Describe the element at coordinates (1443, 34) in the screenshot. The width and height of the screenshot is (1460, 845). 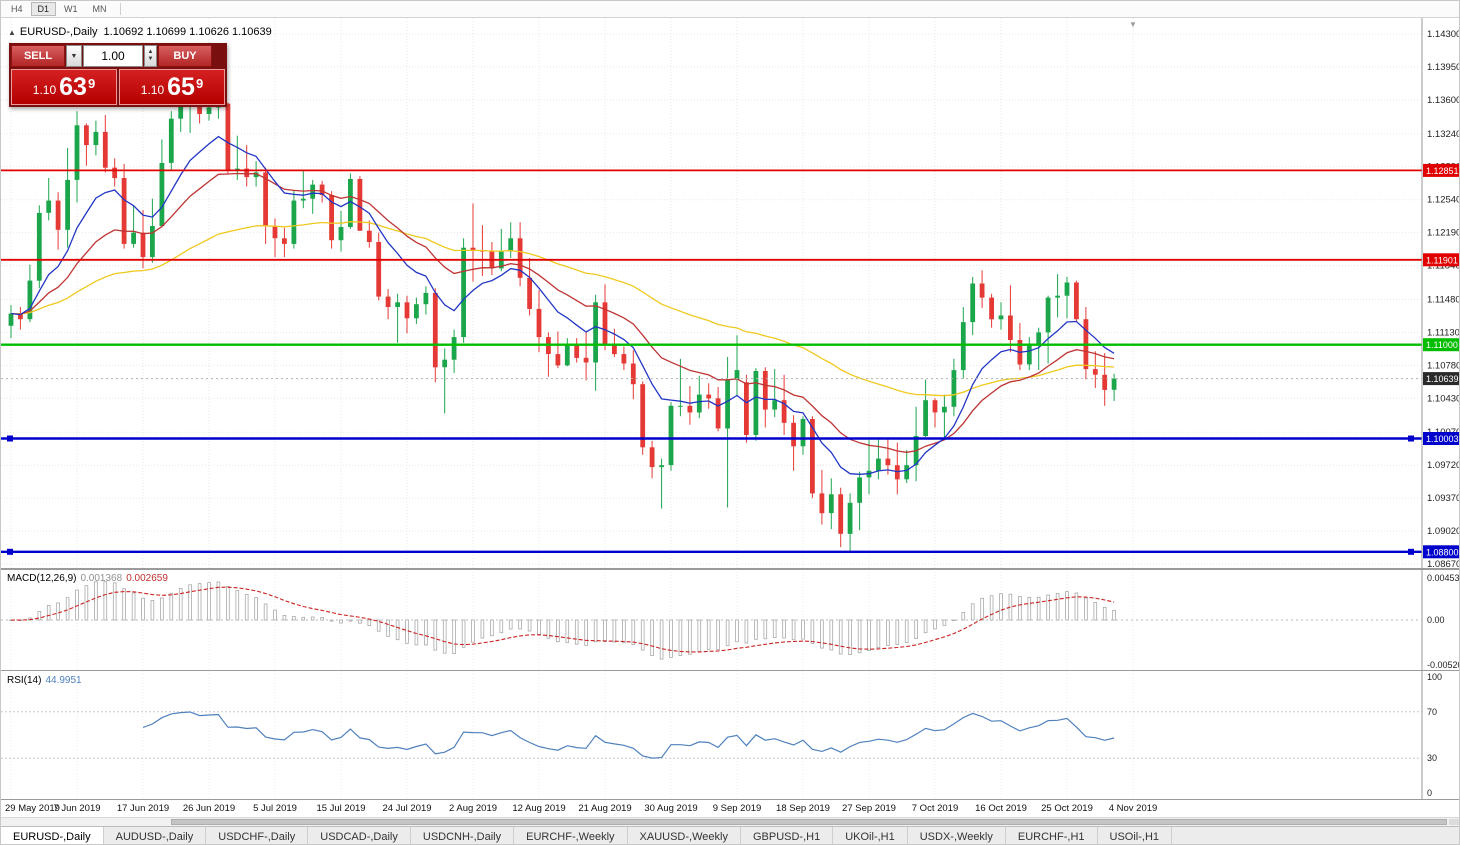
I see `svg-text: 1.14300` at that location.